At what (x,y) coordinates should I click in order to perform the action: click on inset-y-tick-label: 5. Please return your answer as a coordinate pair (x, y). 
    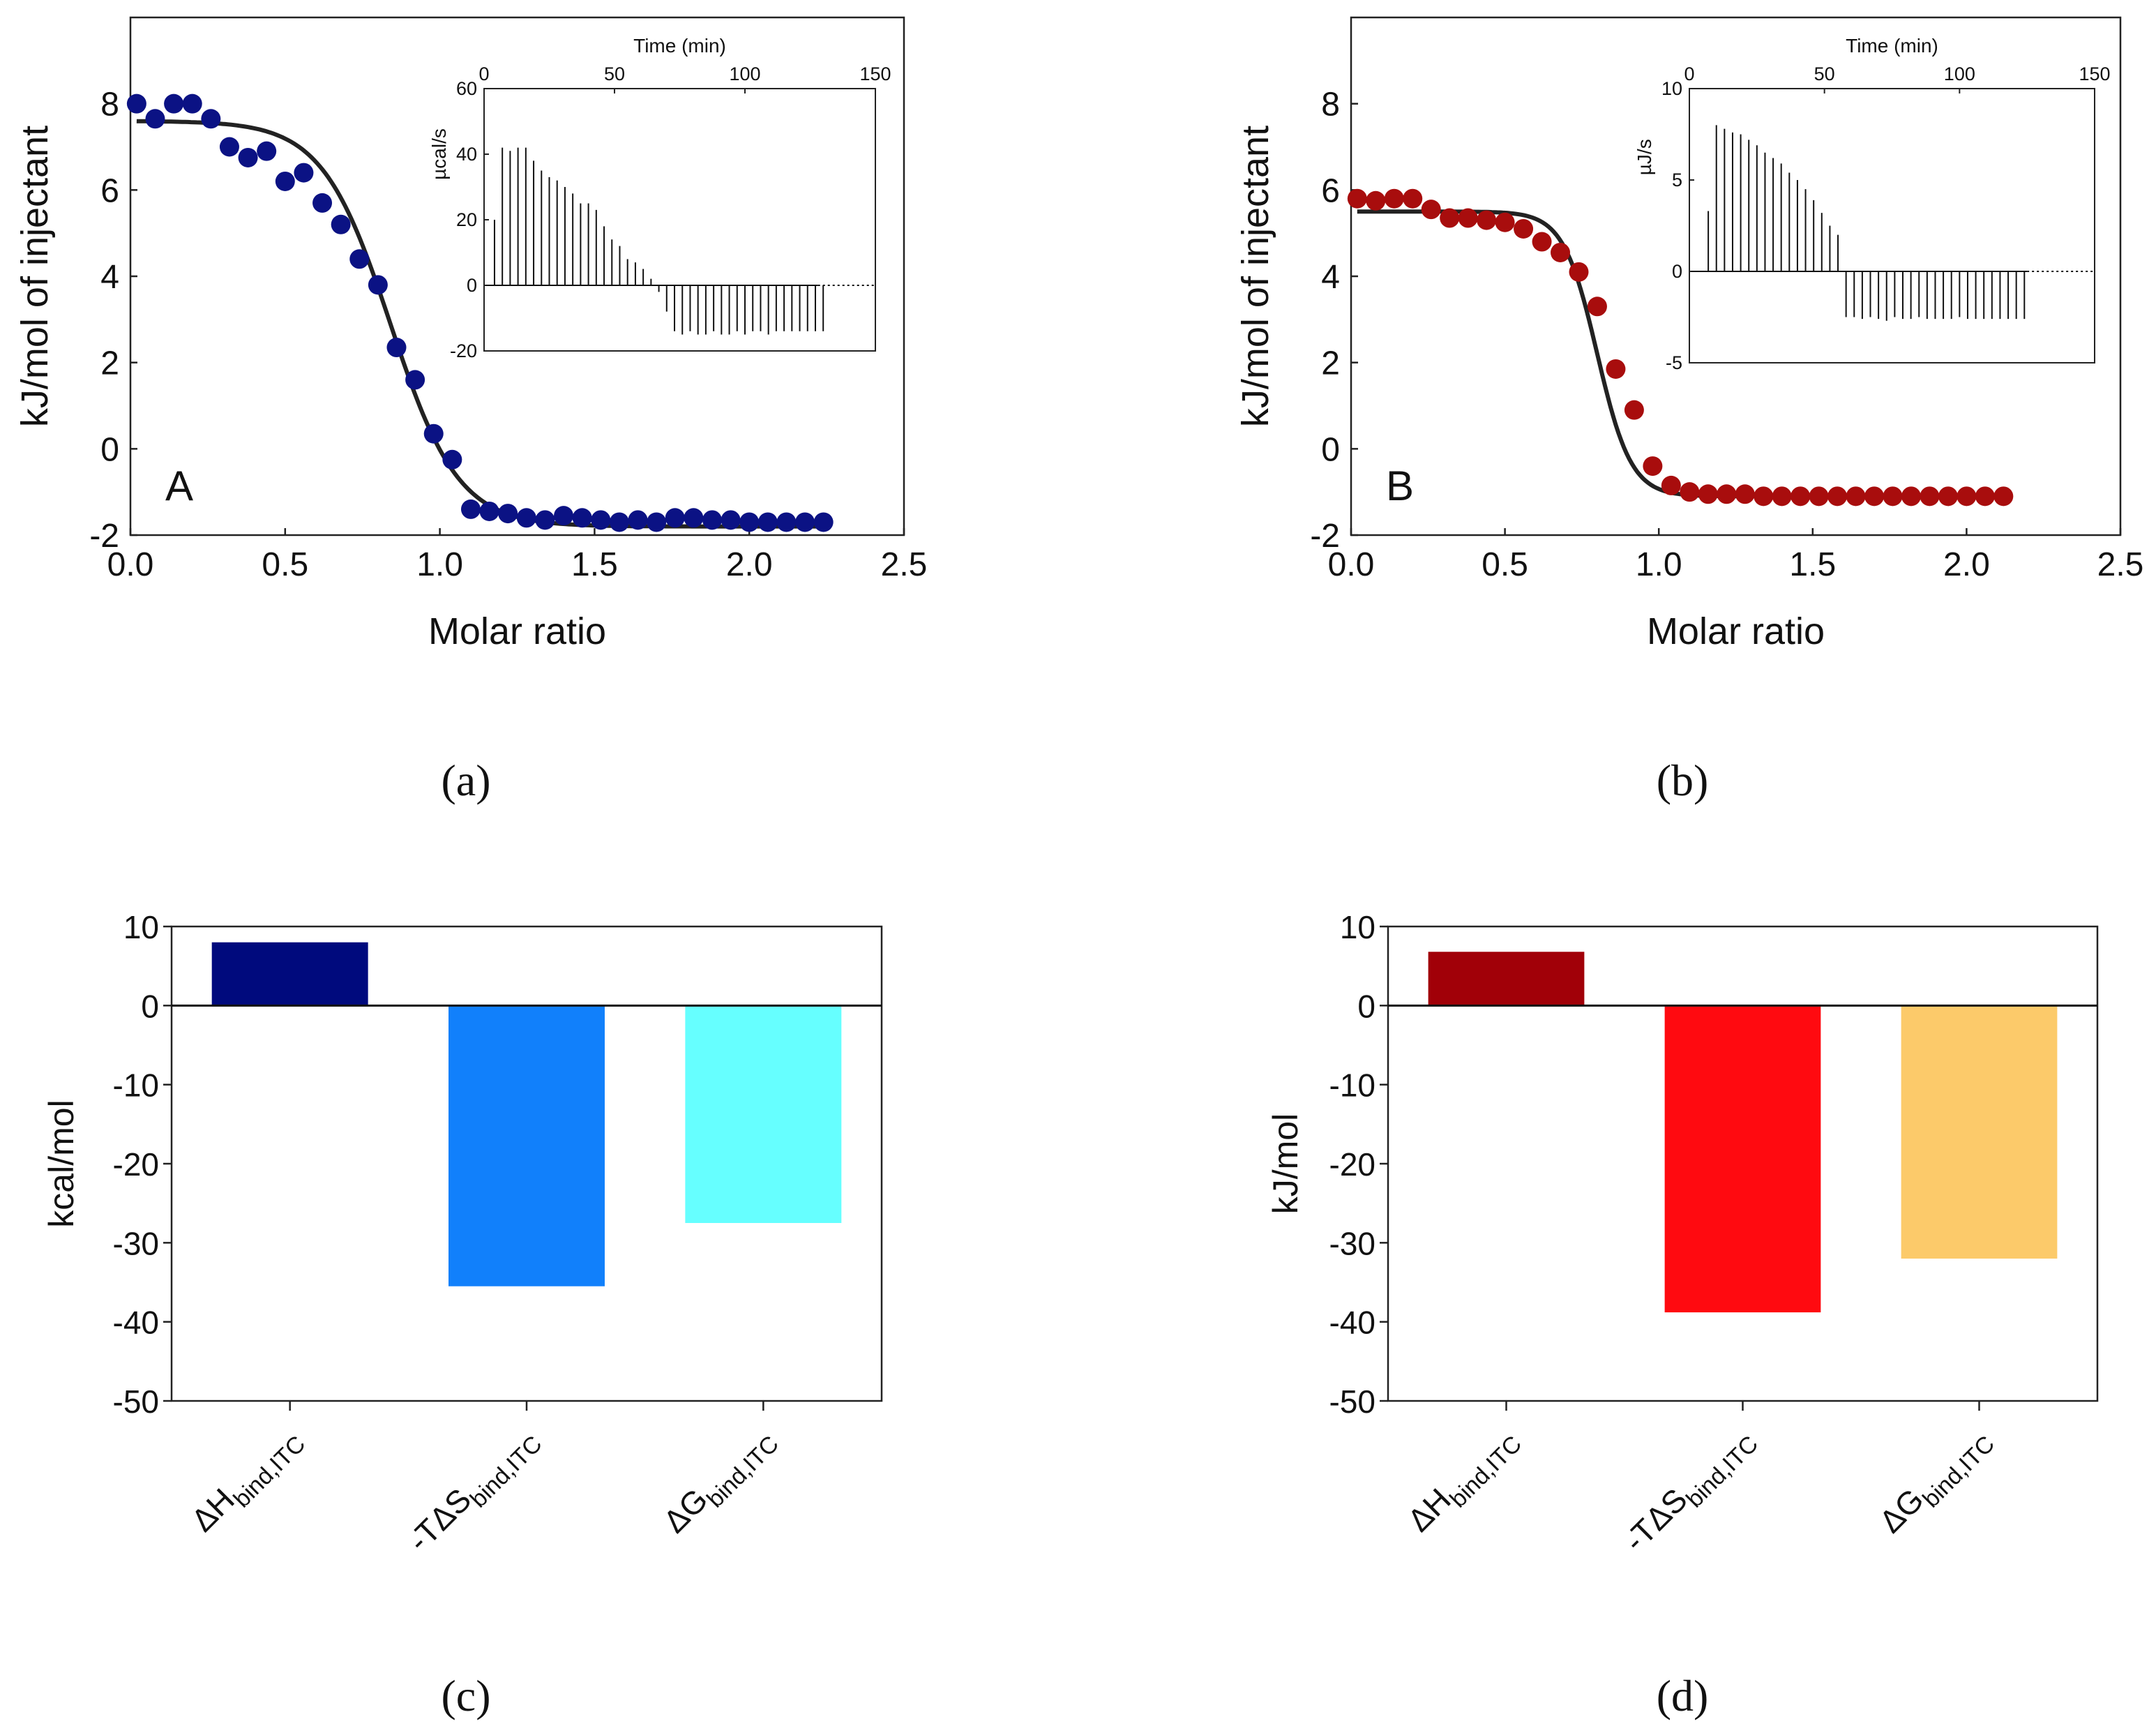
    Looking at the image, I should click on (1677, 180).